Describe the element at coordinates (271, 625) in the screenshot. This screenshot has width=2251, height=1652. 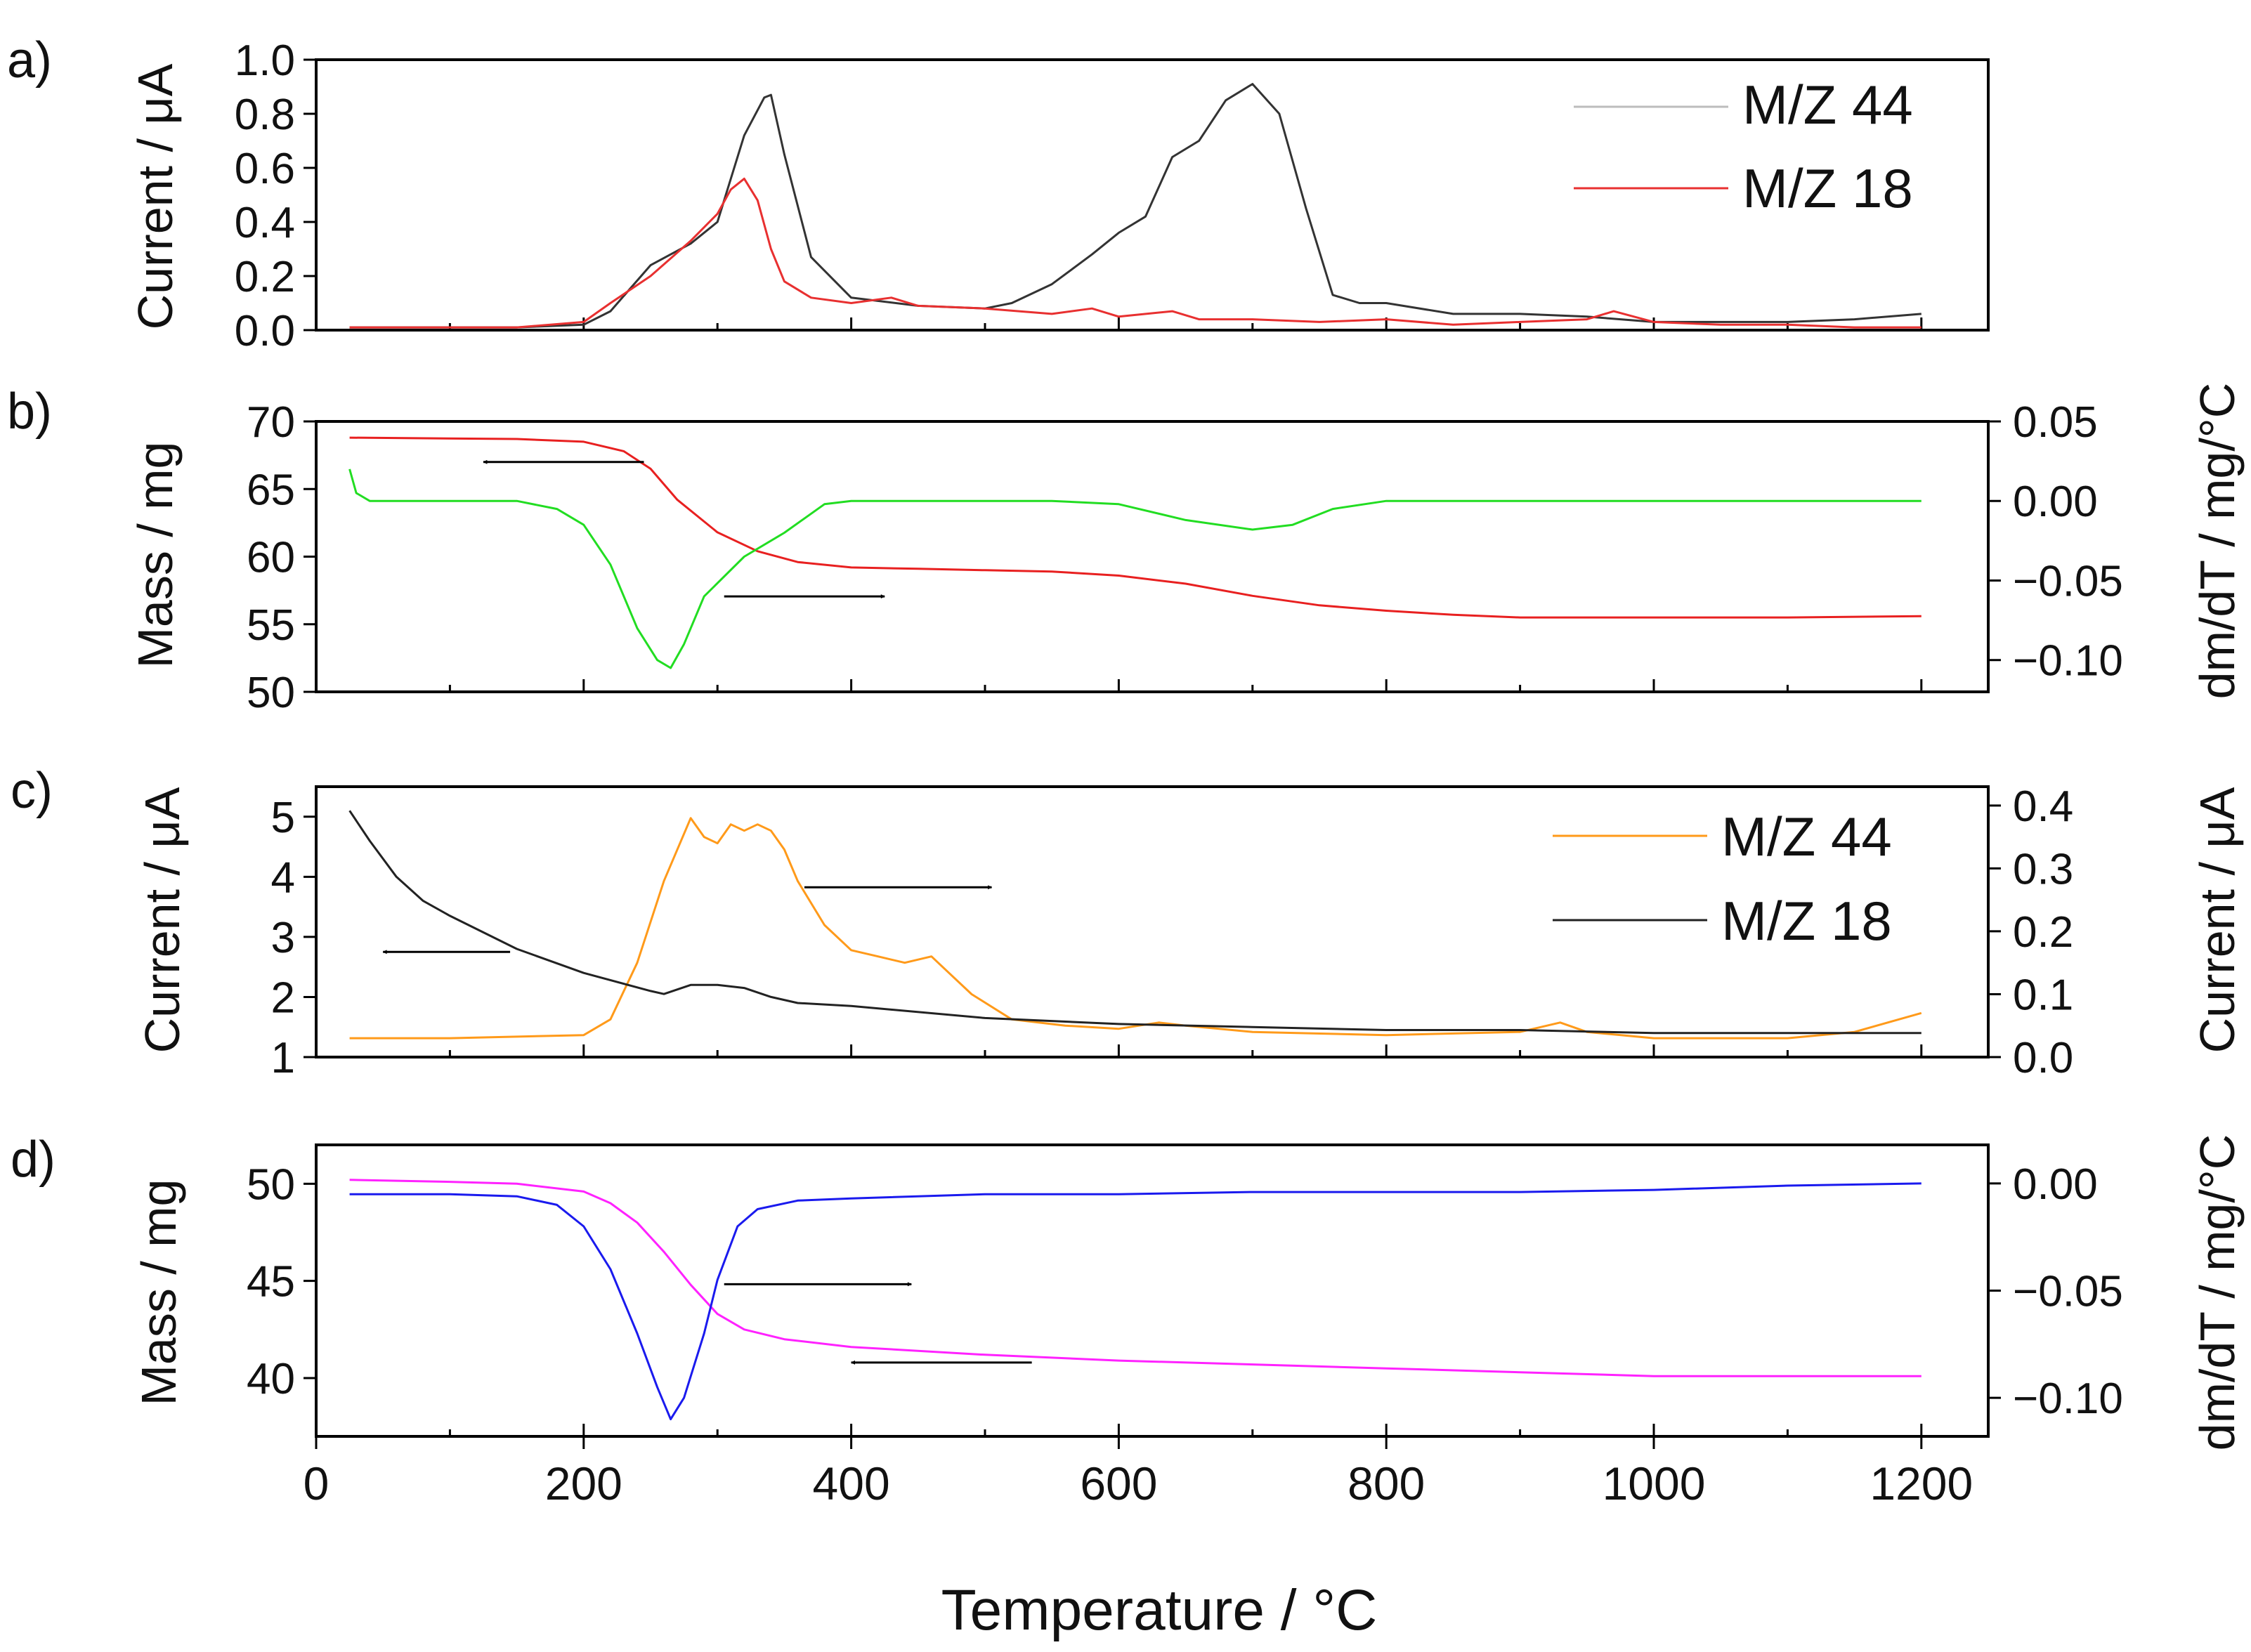
I see `y-tick-label: 55` at that location.